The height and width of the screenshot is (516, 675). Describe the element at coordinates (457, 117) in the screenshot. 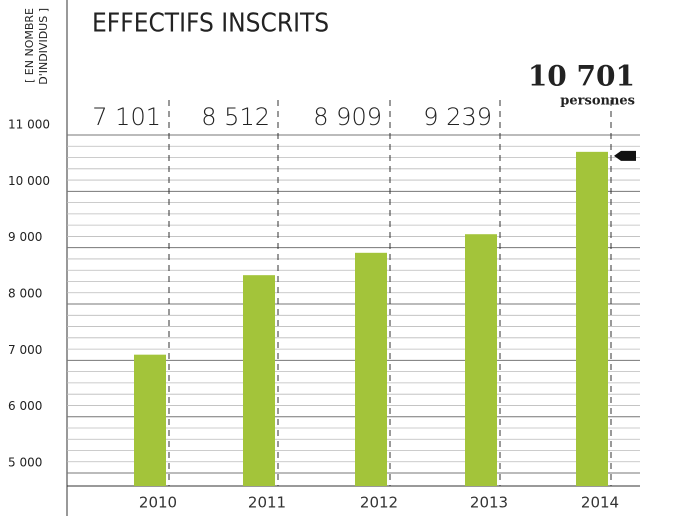

I see `value-label: 9 239` at that location.